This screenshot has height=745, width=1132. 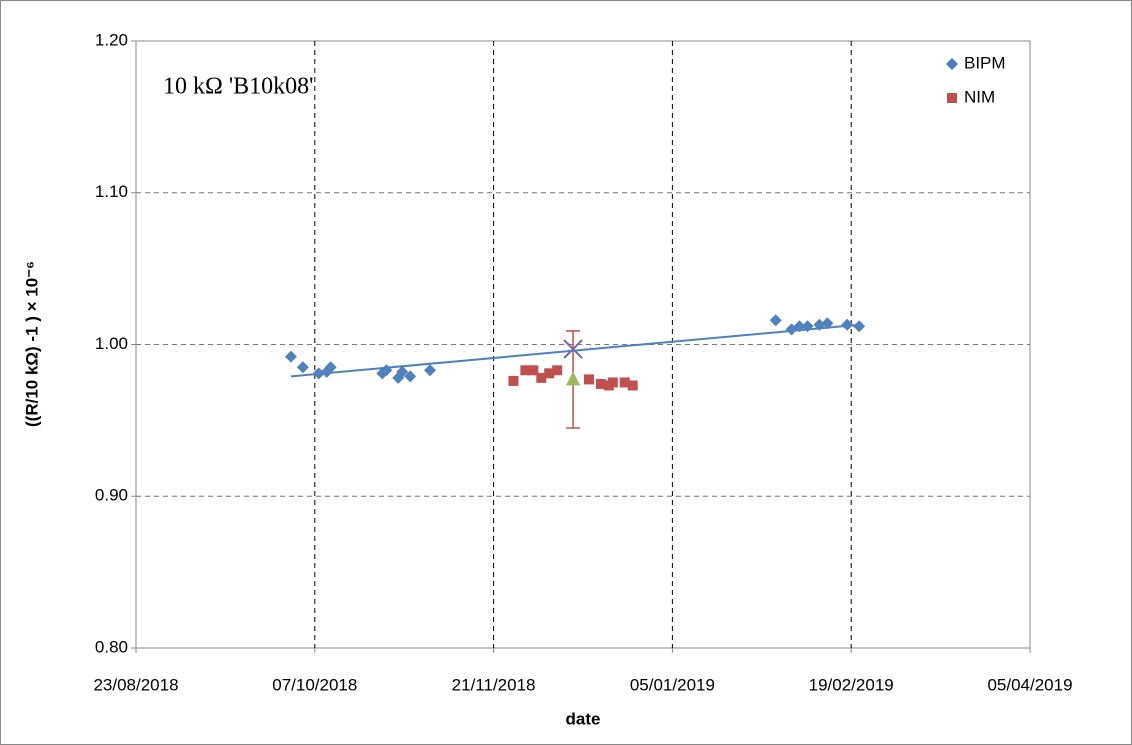 I want to click on y-tick-label: 1.10, so click(x=111, y=191).